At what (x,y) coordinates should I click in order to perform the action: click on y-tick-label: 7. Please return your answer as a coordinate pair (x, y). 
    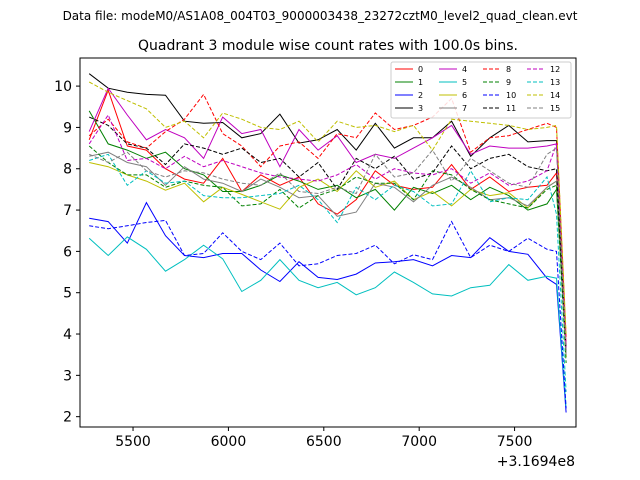
    Looking at the image, I should click on (67, 211).